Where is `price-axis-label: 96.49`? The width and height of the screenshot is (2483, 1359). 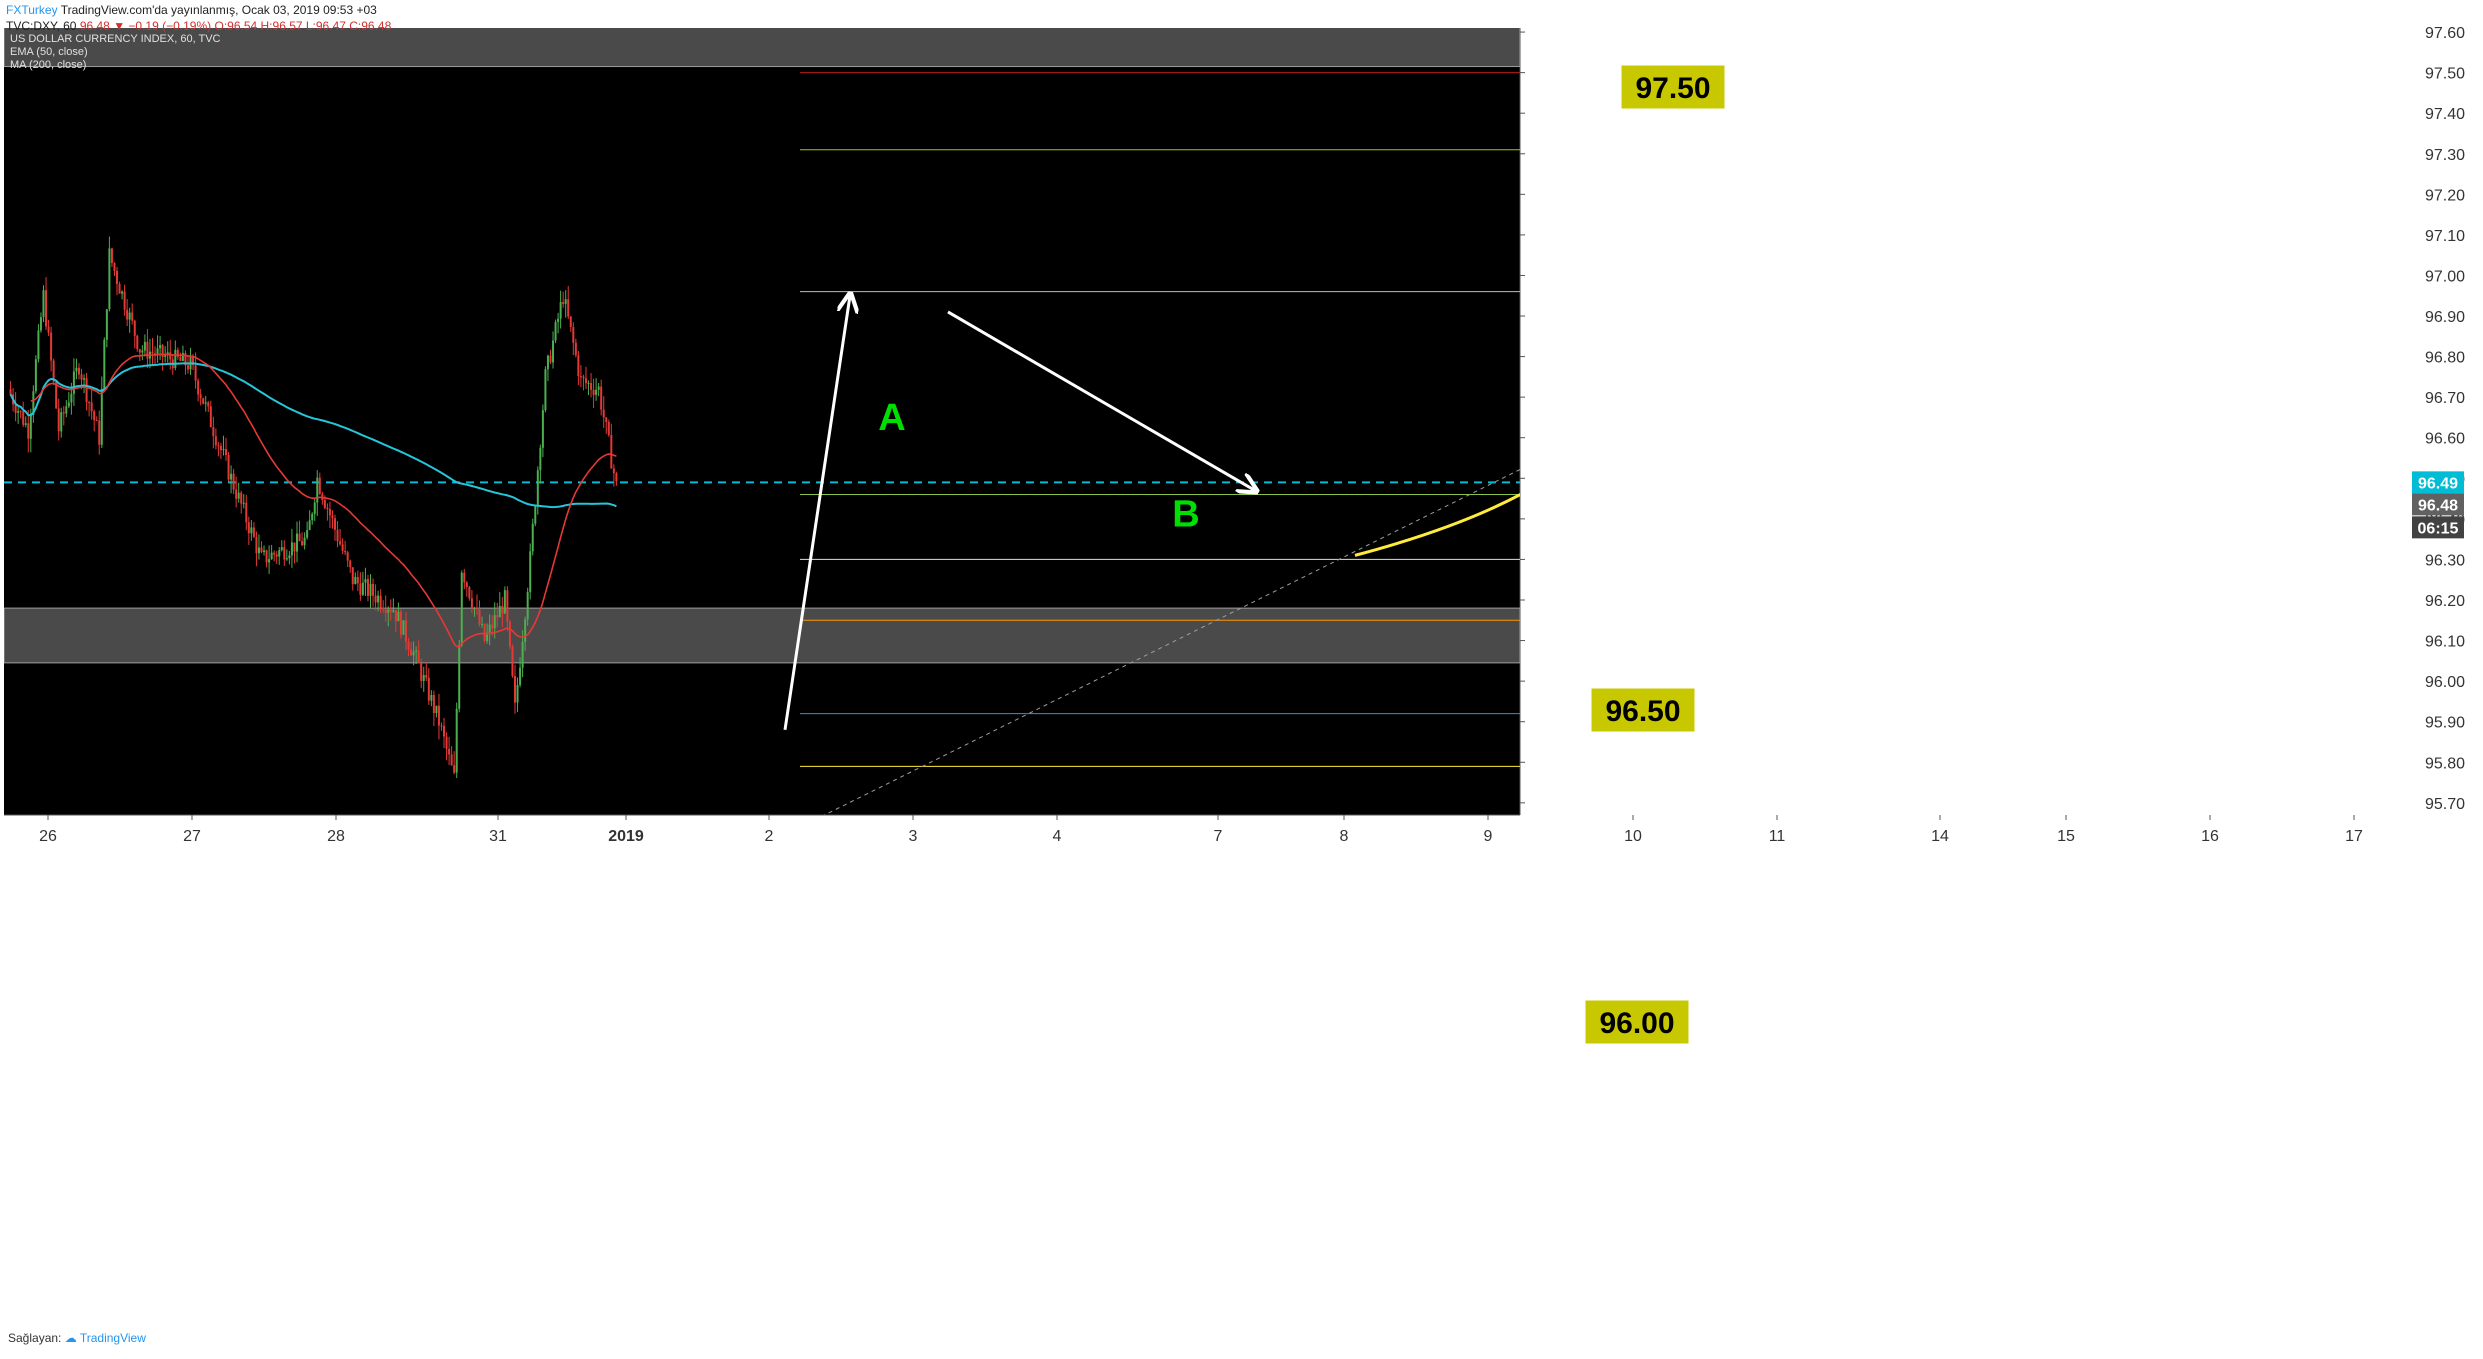 price-axis-label: 96.49 is located at coordinates (2438, 482).